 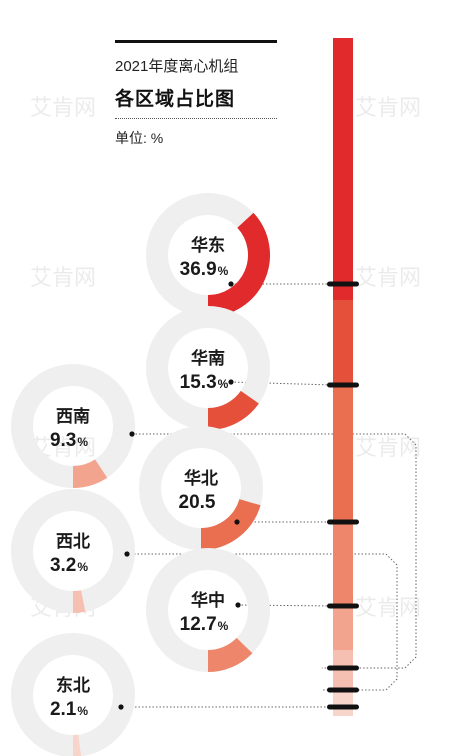 I want to click on unit-label: 单位: %, so click(x=139, y=138).